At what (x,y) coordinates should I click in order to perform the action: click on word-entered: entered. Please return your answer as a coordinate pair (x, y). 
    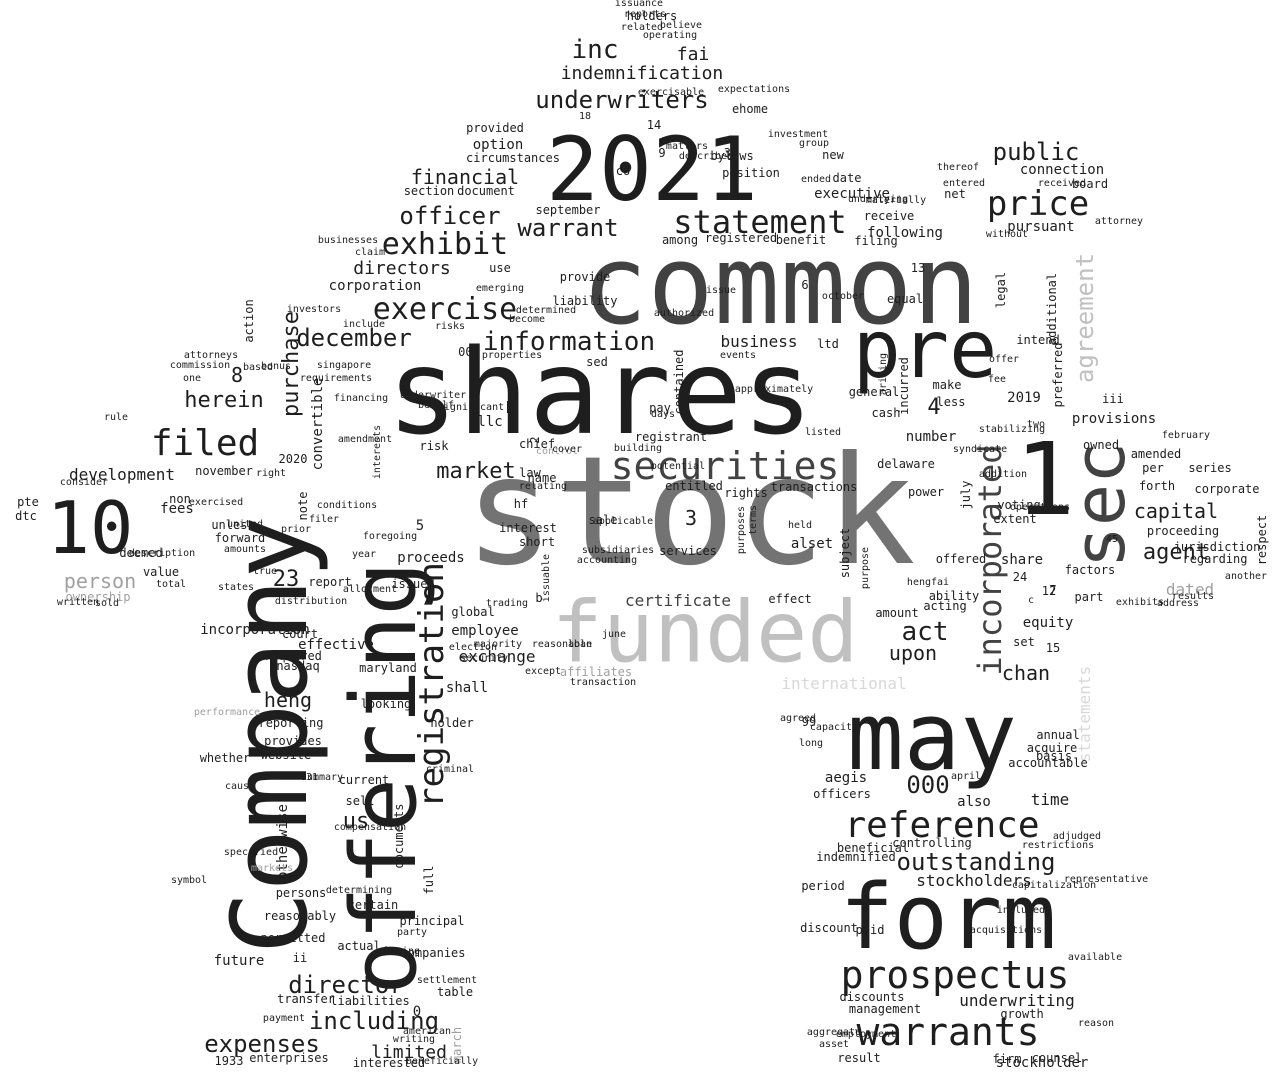
    Looking at the image, I should click on (964, 183).